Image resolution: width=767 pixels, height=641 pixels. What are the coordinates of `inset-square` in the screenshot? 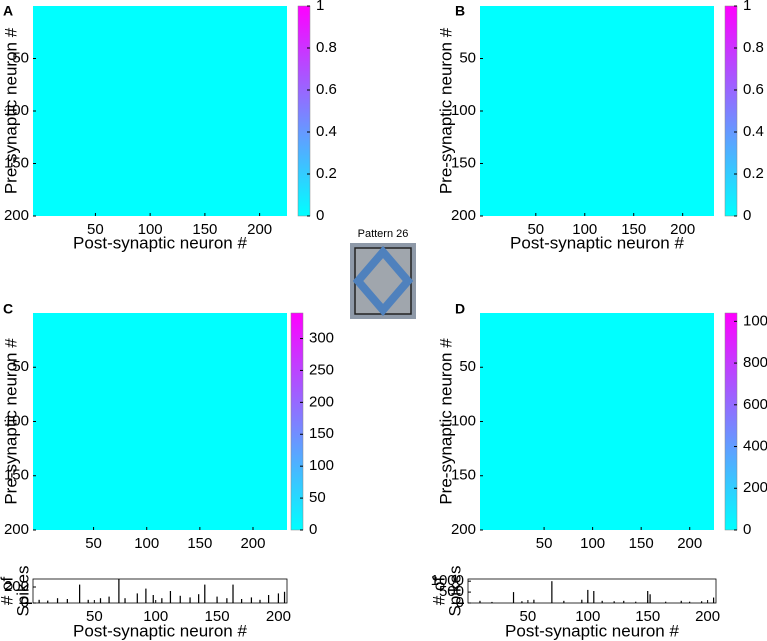 It's located at (383, 281).